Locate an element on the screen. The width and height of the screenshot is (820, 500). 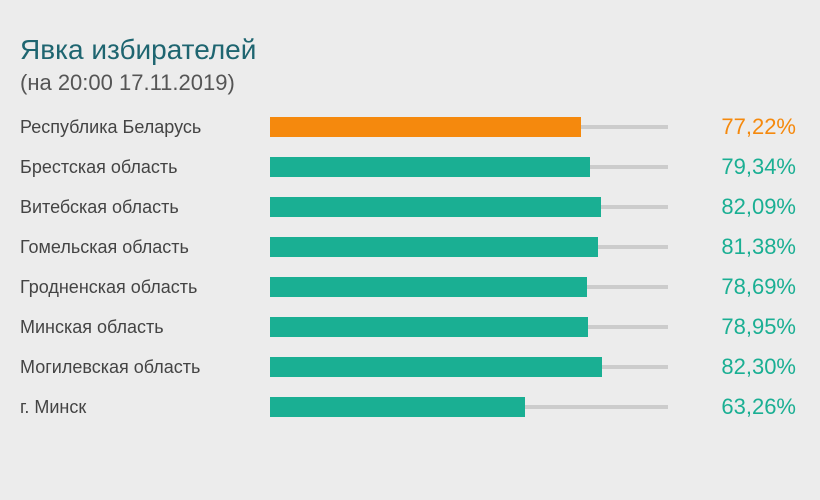
bar-row: Могилевская область 82,30% is located at coordinates (410, 367).